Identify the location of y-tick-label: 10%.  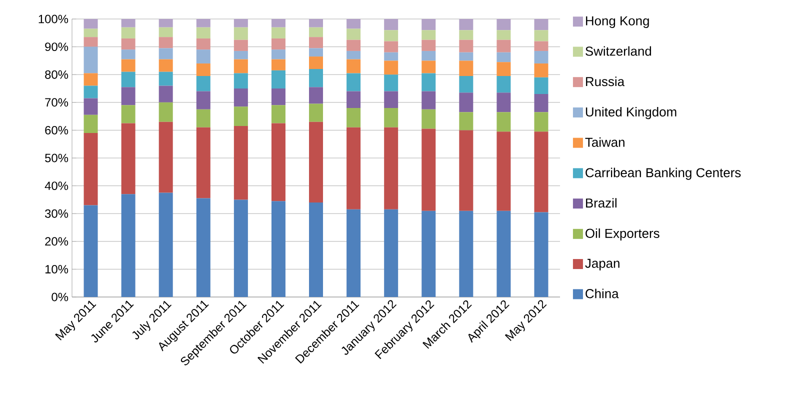
(56, 269).